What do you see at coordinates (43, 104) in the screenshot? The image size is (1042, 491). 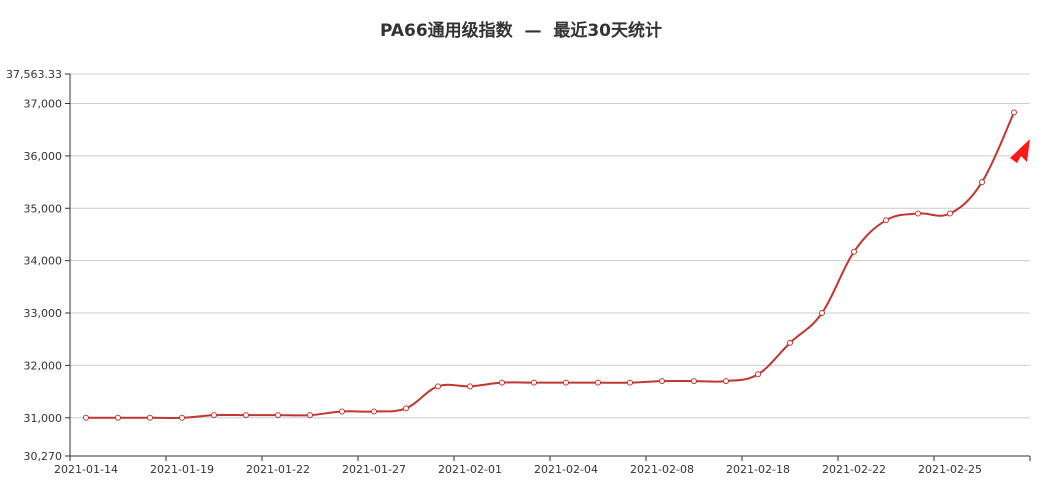 I see `y-tick-label: 37,000` at bounding box center [43, 104].